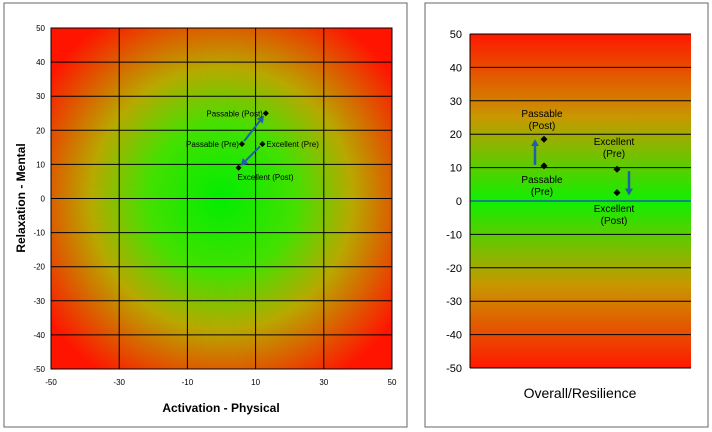  What do you see at coordinates (40, 62) in the screenshot?
I see `chart1-y-tick-label: 40` at bounding box center [40, 62].